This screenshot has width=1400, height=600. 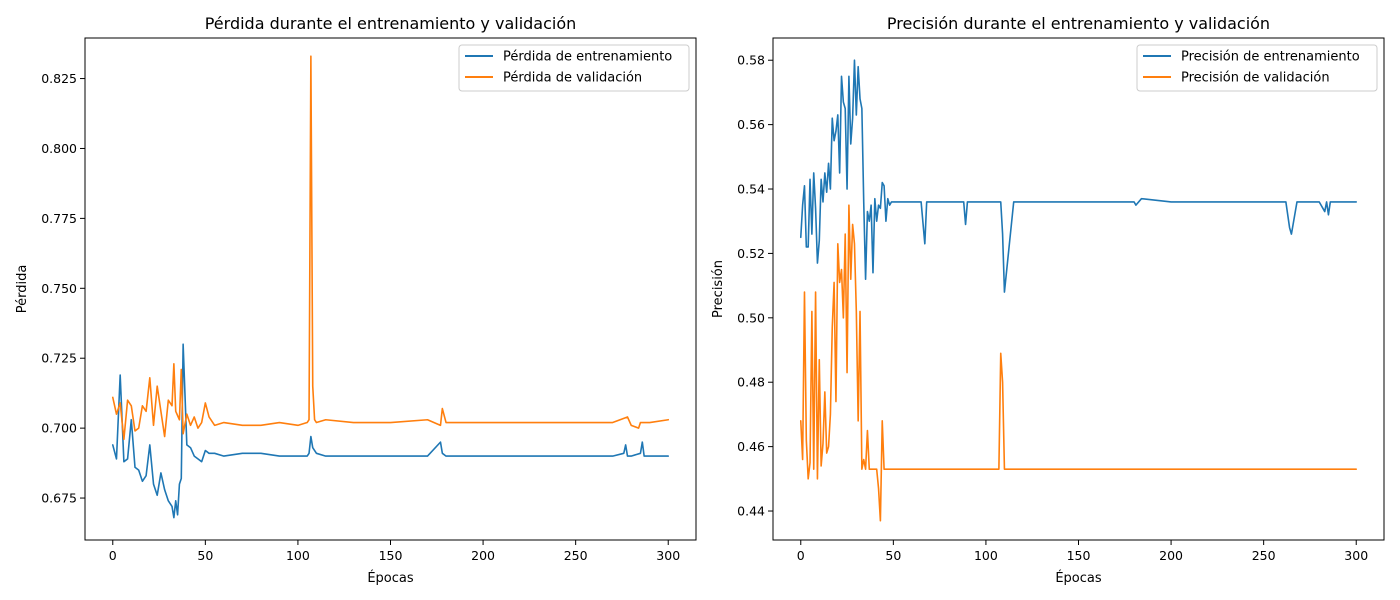 I want to click on accuracy-y-tick-label: 0.46, so click(x=751, y=446).